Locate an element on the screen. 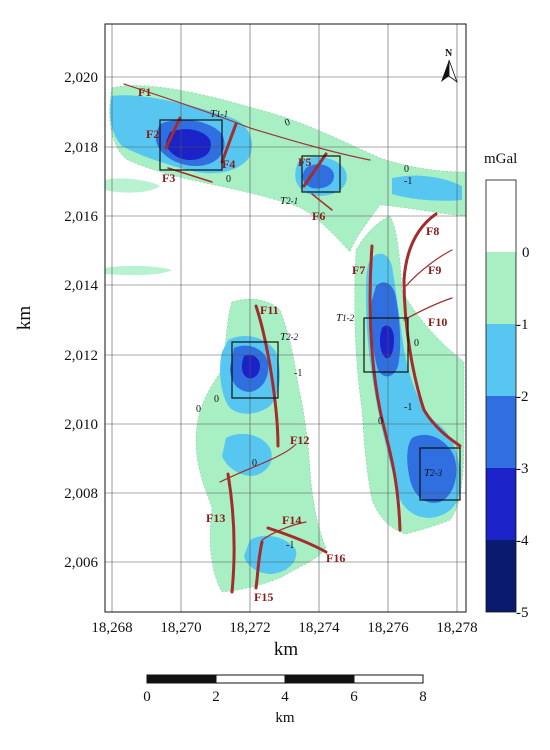 Image resolution: width=550 pixels, height=750 pixels. scale-unit: km is located at coordinates (285, 718).